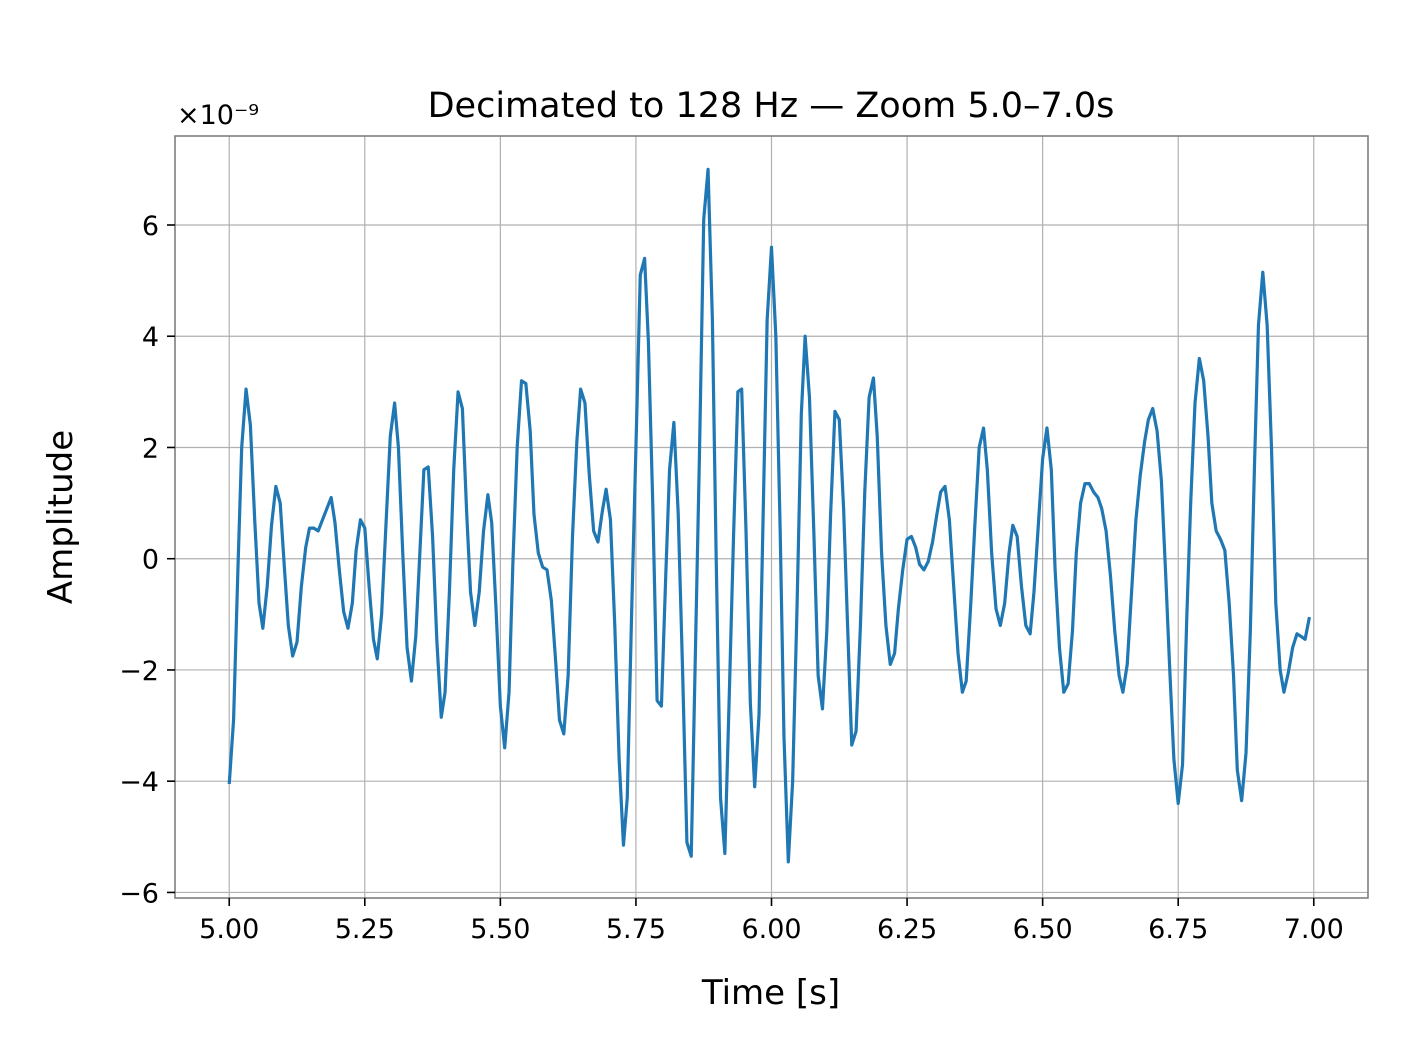 This screenshot has width=1408, height=1056. I want to click on y-tick-label: −2, so click(139, 671).